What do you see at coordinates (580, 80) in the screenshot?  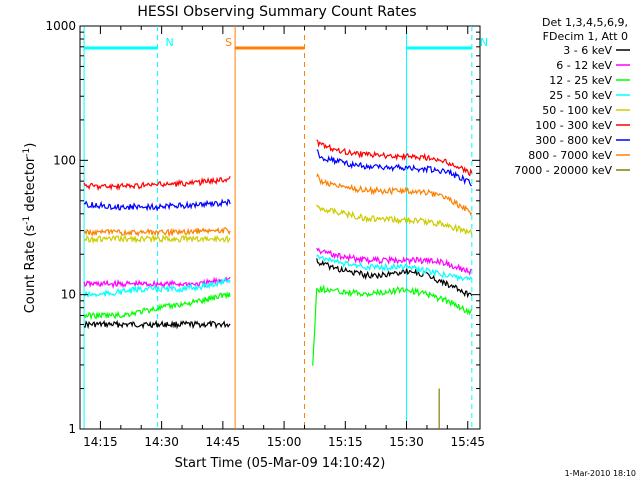 I see `legend-entry-label: 12 - 25 keV` at bounding box center [580, 80].